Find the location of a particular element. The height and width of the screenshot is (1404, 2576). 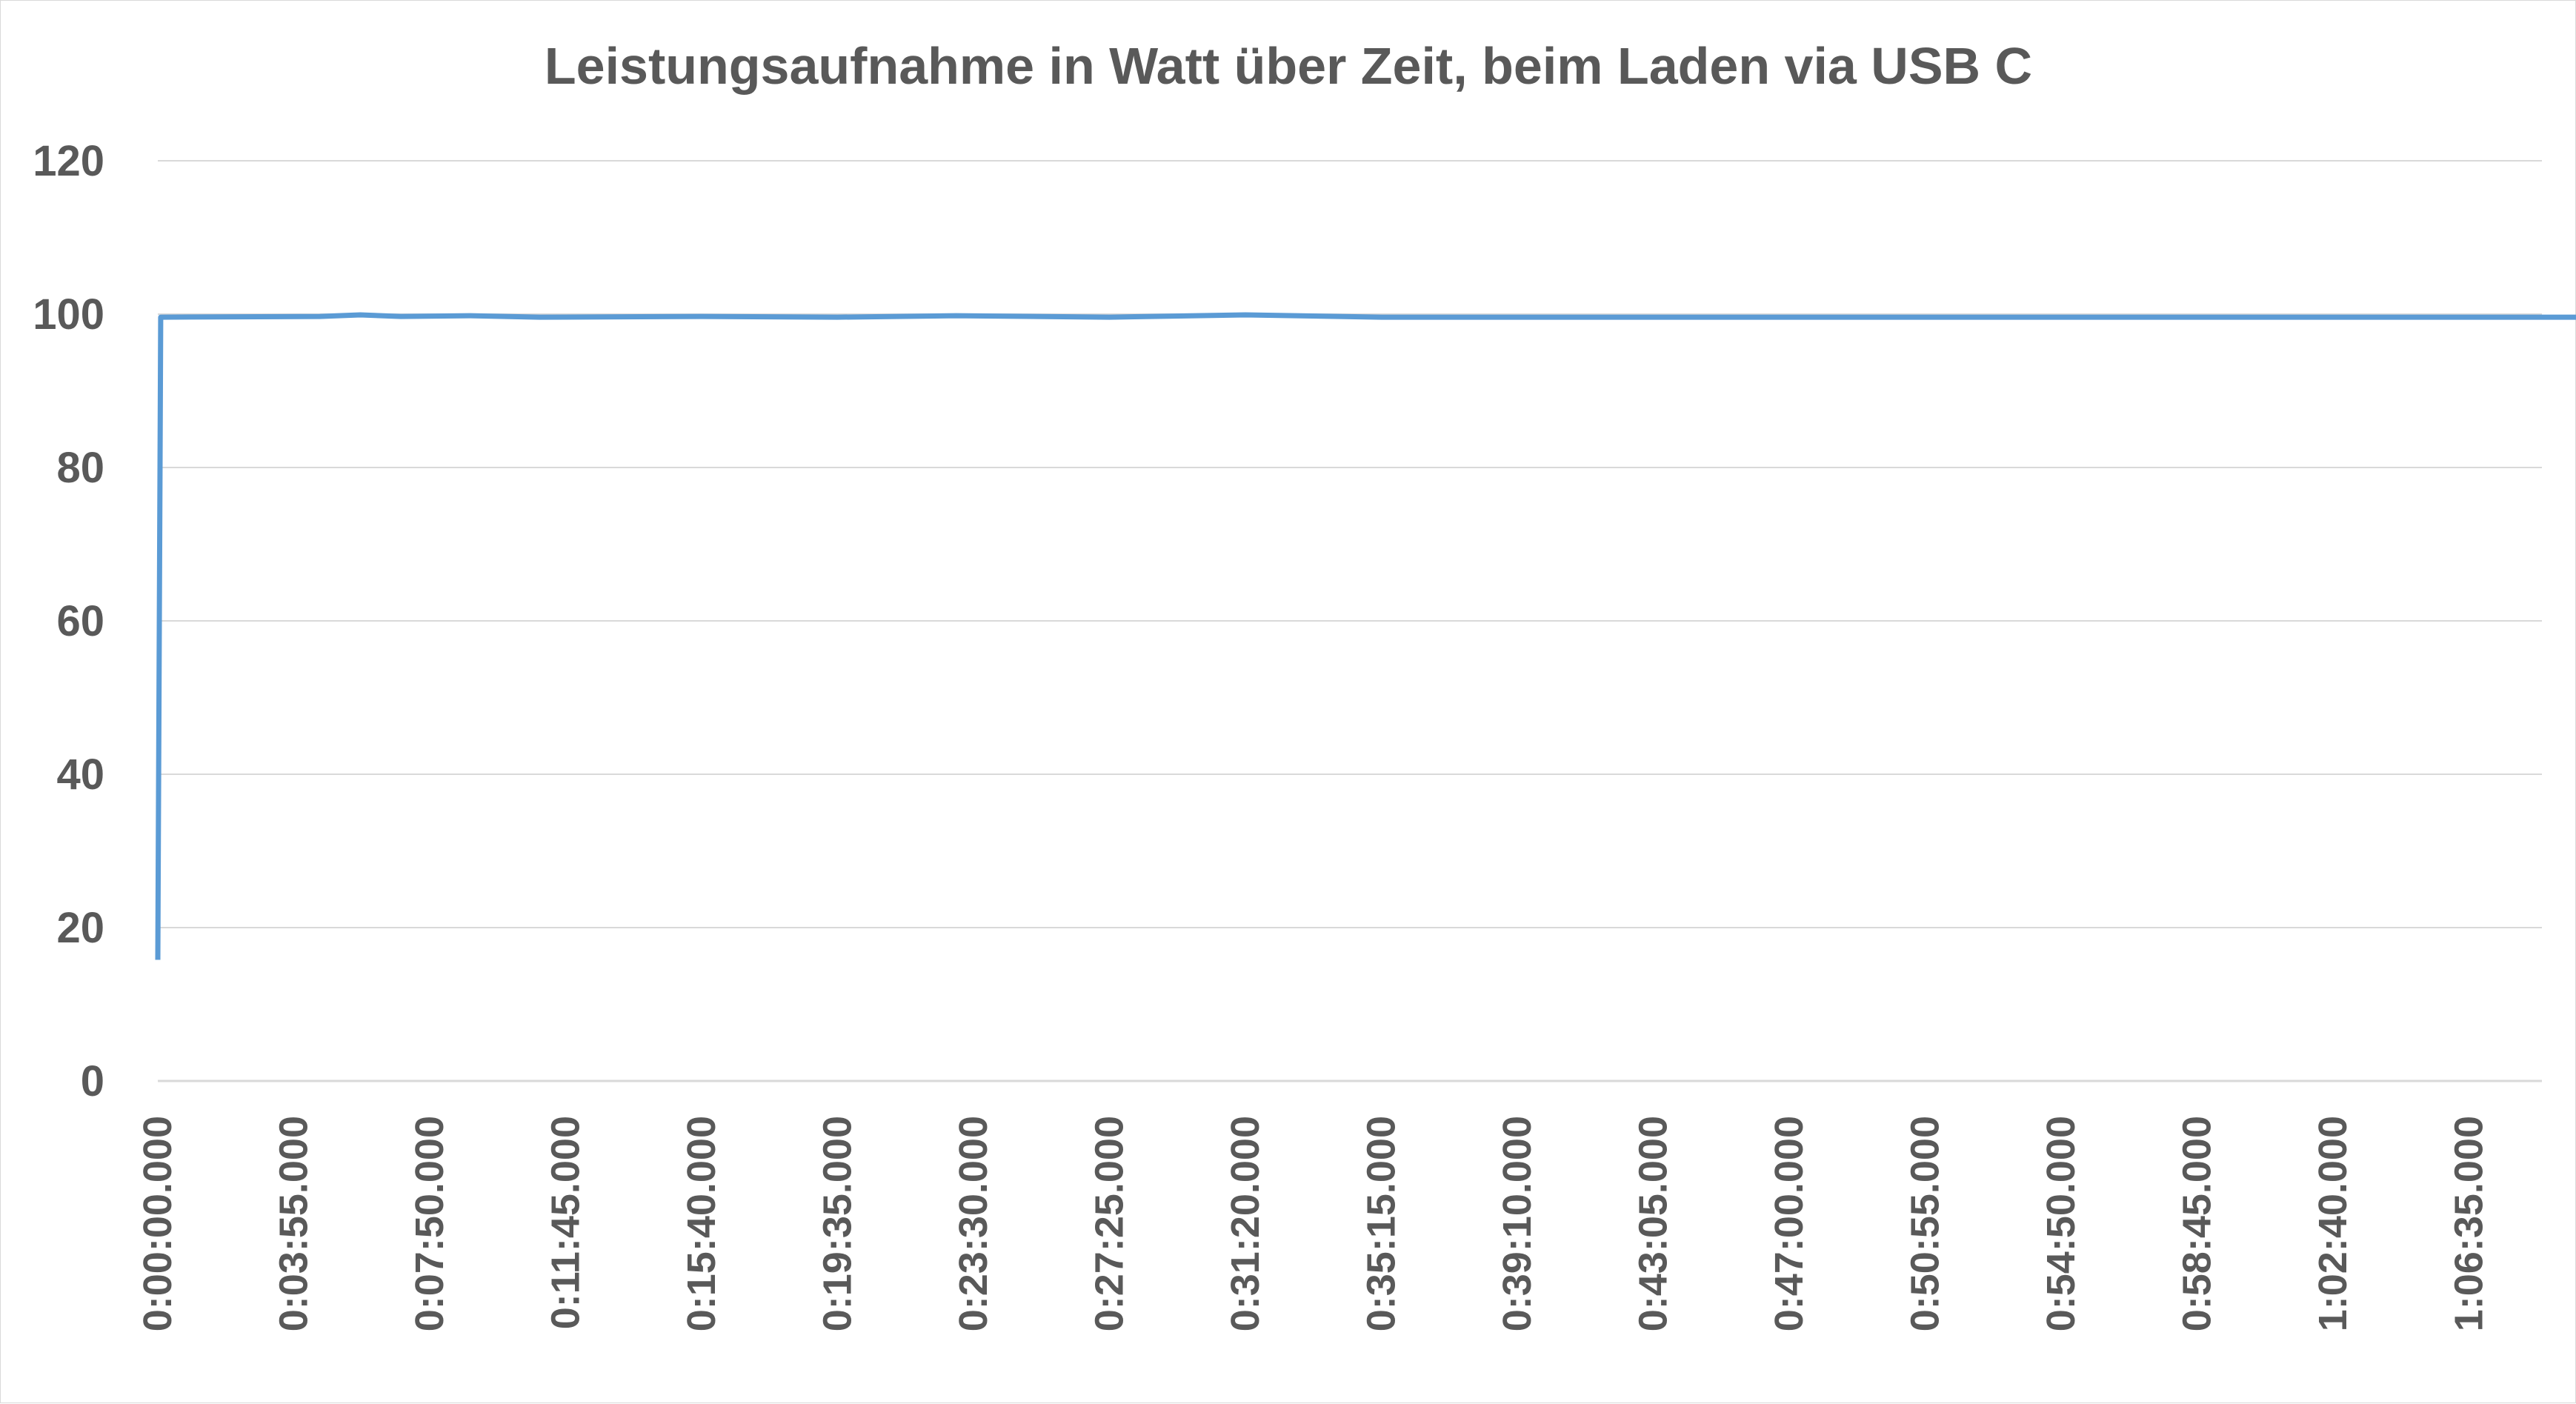

x-tick-label: 0:58:45.000 is located at coordinates (2197, 1223).